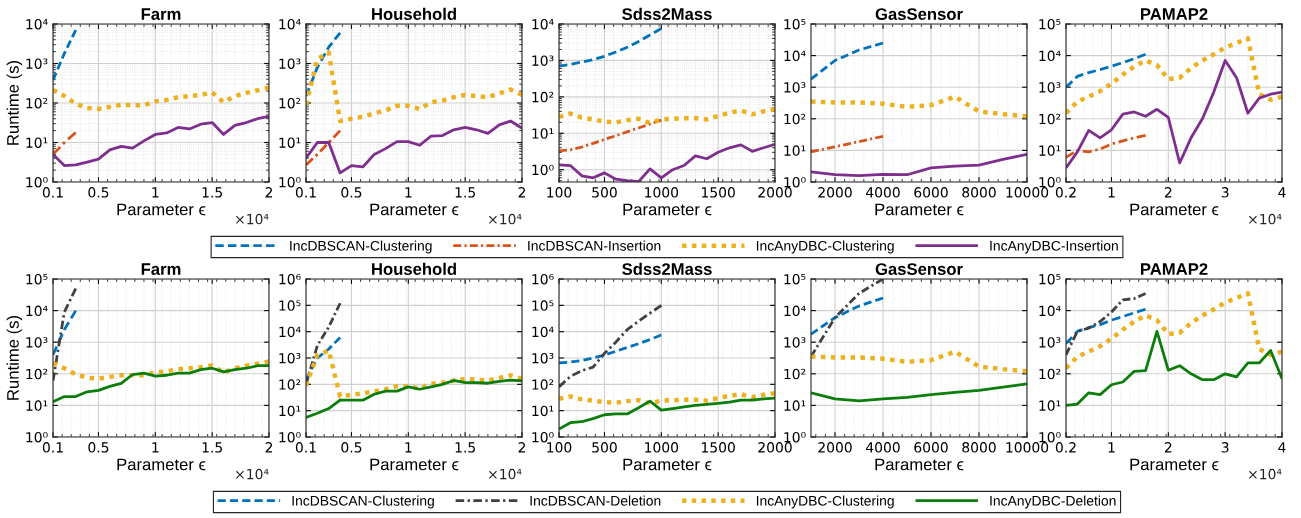 The image size is (1301, 518). Describe the element at coordinates (594, 245) in the screenshot. I see `legend-label: IncDBSCAN-Insertion` at that location.